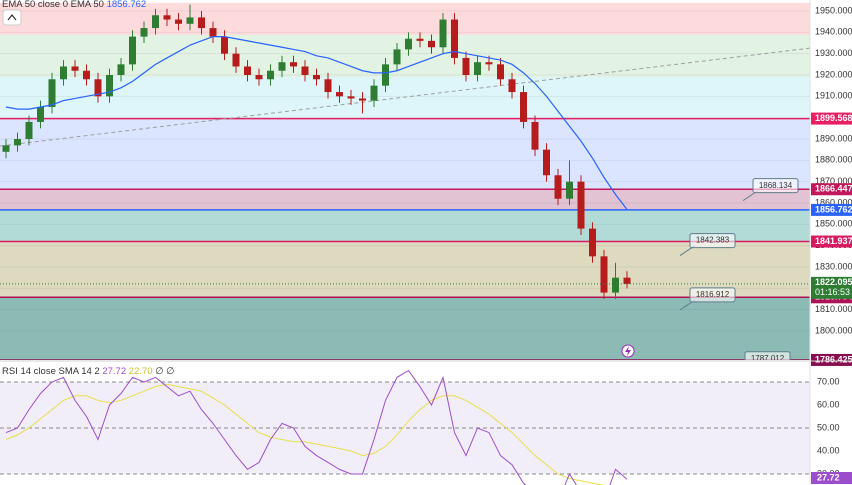 This screenshot has width=852, height=485. I want to click on callout-label: 1868.134, so click(776, 185).